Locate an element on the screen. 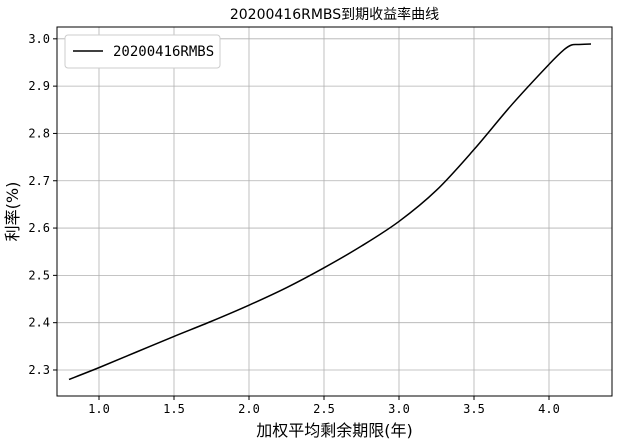 The width and height of the screenshot is (625, 444). y-axis-label: 利率(%) is located at coordinates (12, 212).